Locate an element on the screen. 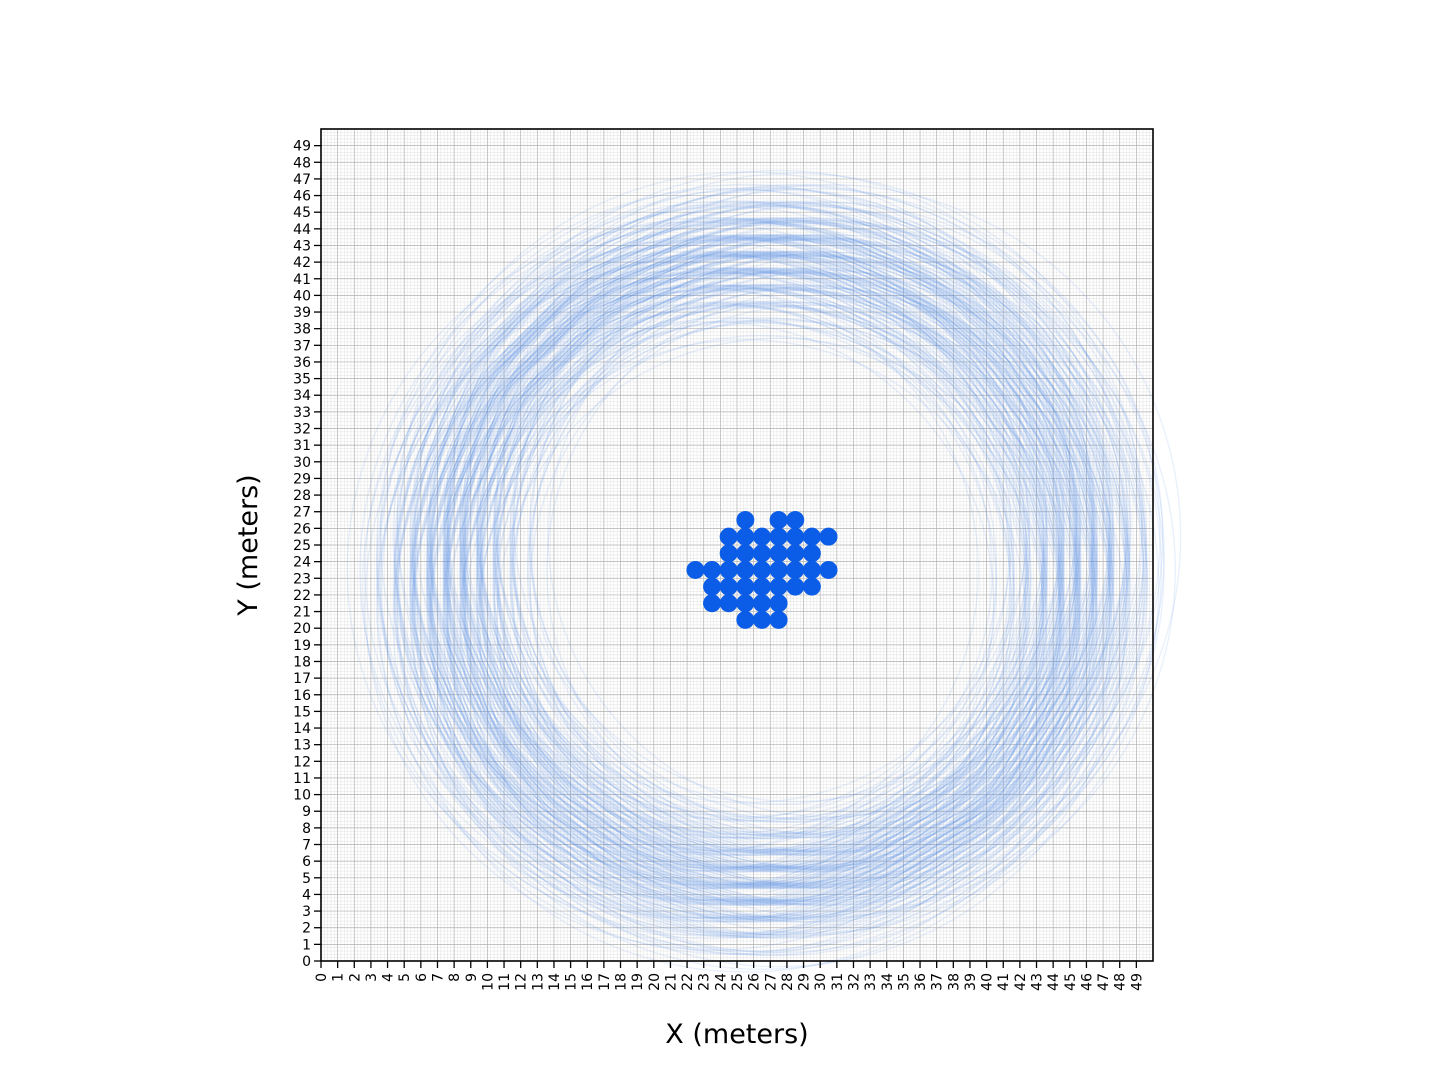 This screenshot has width=1436, height=1079. y-tick-label: 26 is located at coordinates (302, 529).